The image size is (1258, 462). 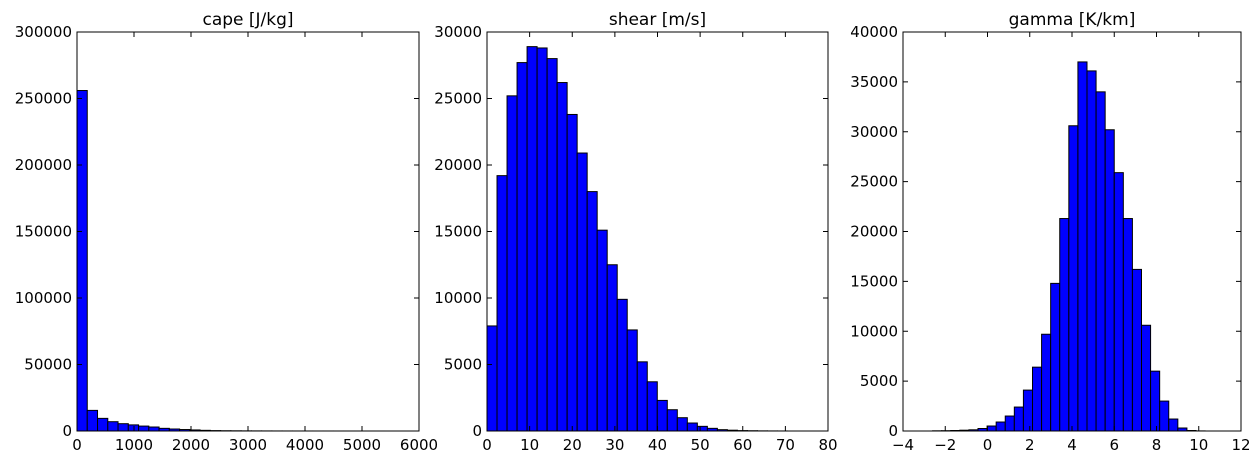 What do you see at coordinates (874, 281) in the screenshot?
I see `gamma-y-tick-label: 15000` at bounding box center [874, 281].